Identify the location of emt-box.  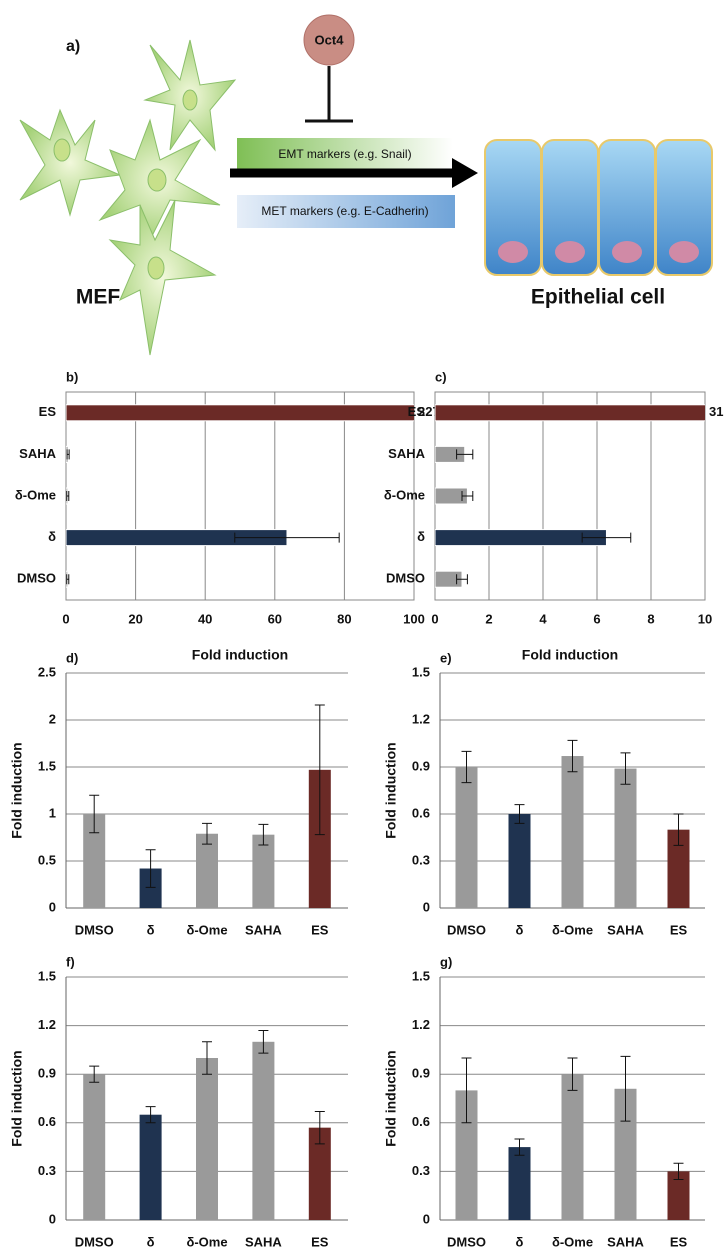
(345, 154).